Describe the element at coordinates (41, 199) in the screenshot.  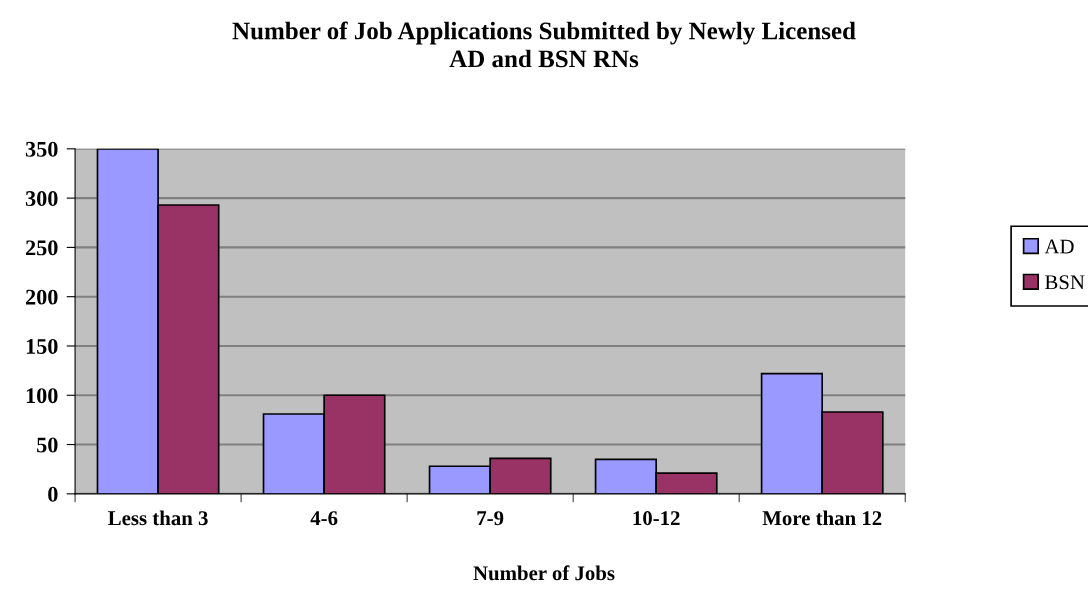
I see `y-tick-label: 300` at that location.